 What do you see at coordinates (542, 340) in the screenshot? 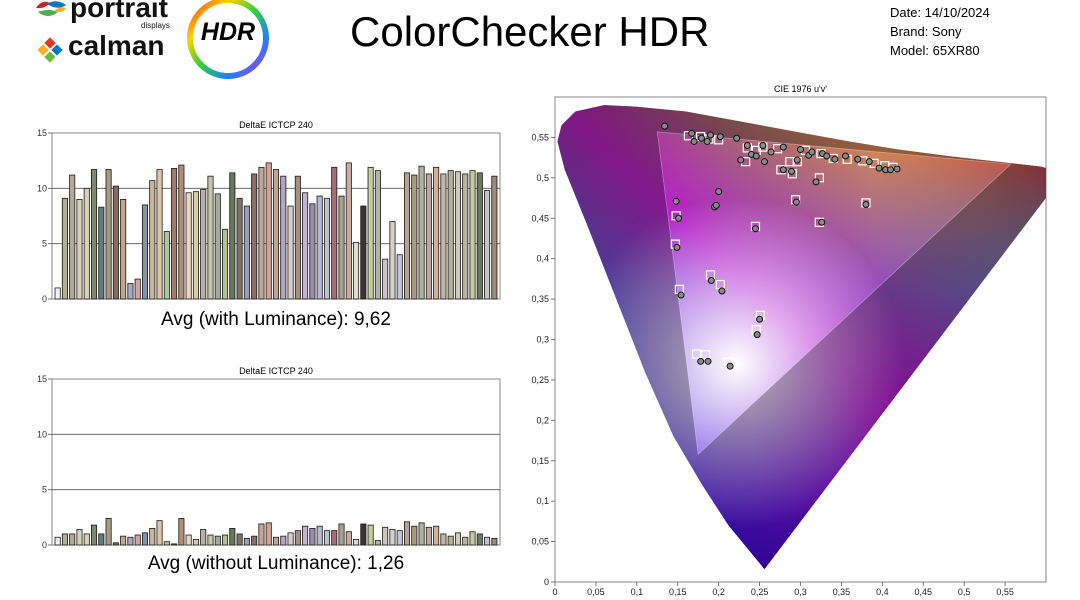
I see `y-tick-label: 0,3` at bounding box center [542, 340].